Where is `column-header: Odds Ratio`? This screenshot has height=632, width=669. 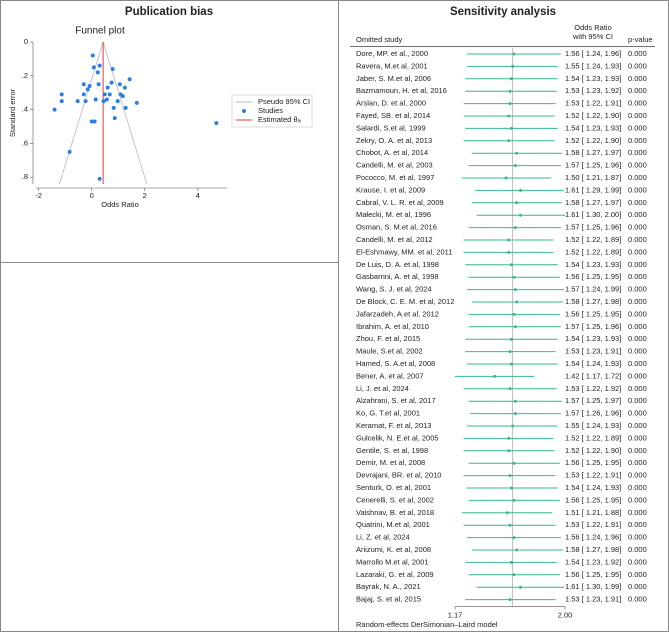 column-header: Odds Ratio is located at coordinates (593, 27).